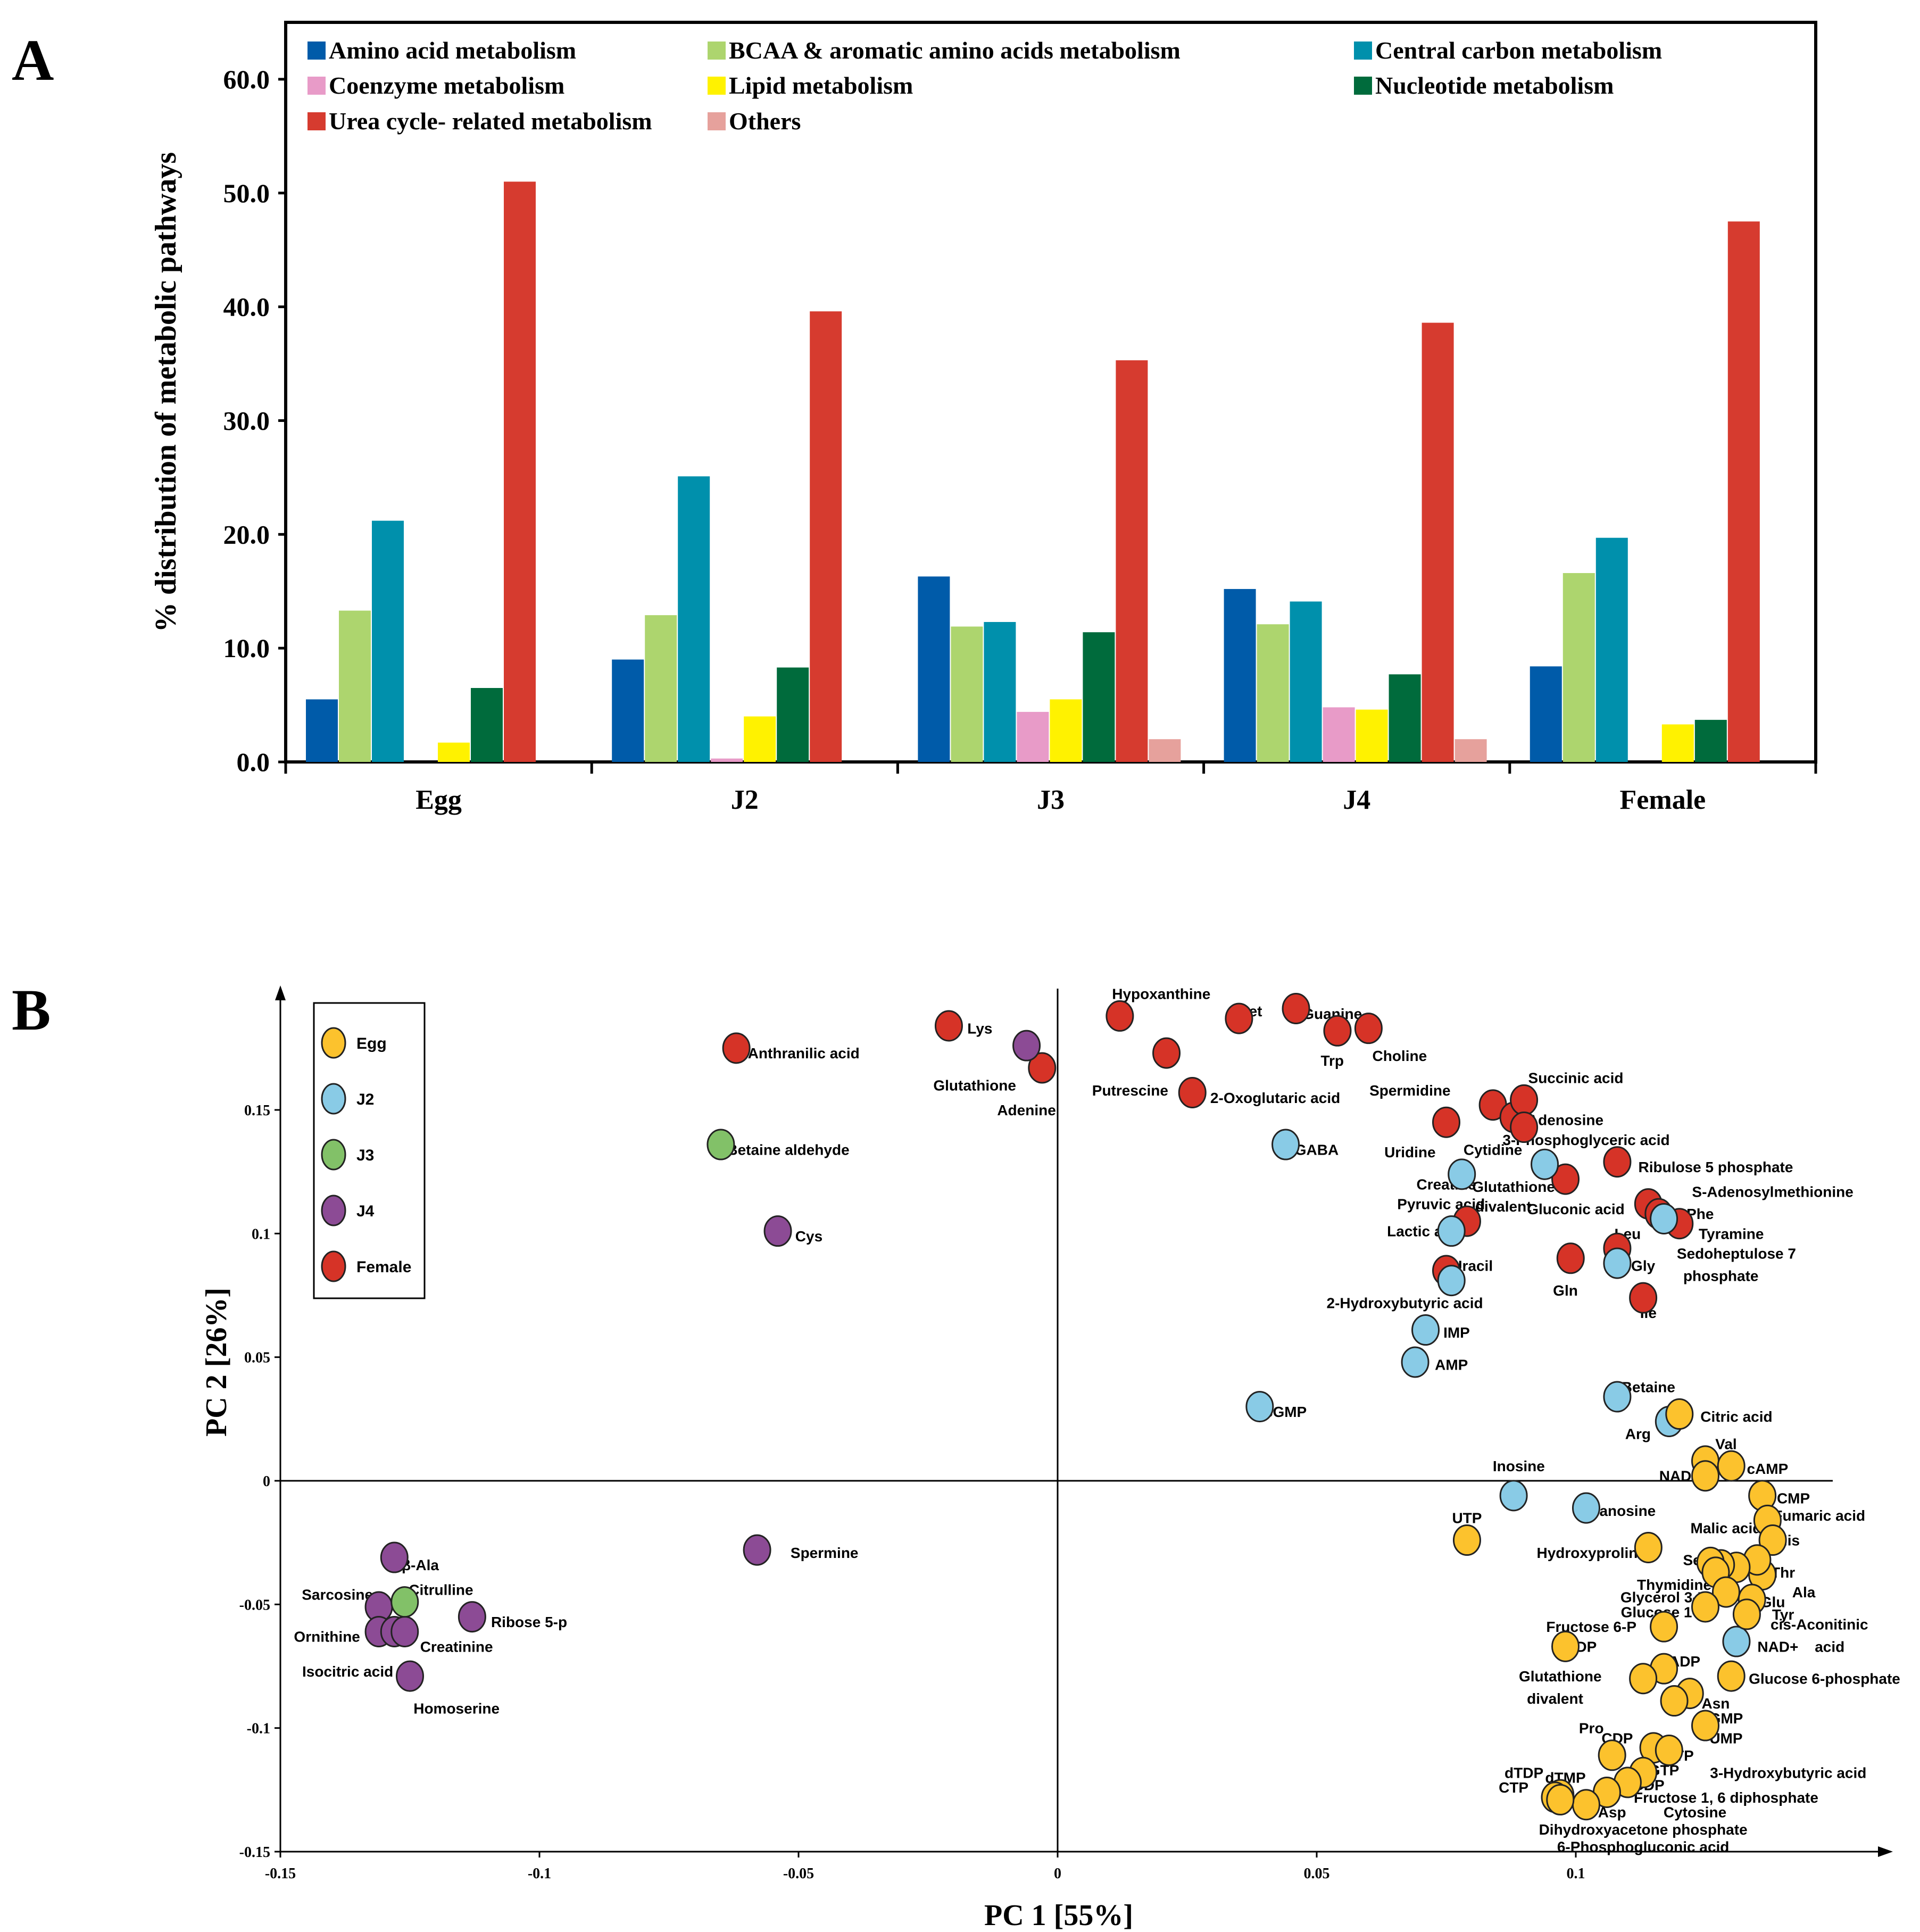  Describe the element at coordinates (539, 1874) in the screenshot. I see `x-tick-label-b: -0.1` at that location.